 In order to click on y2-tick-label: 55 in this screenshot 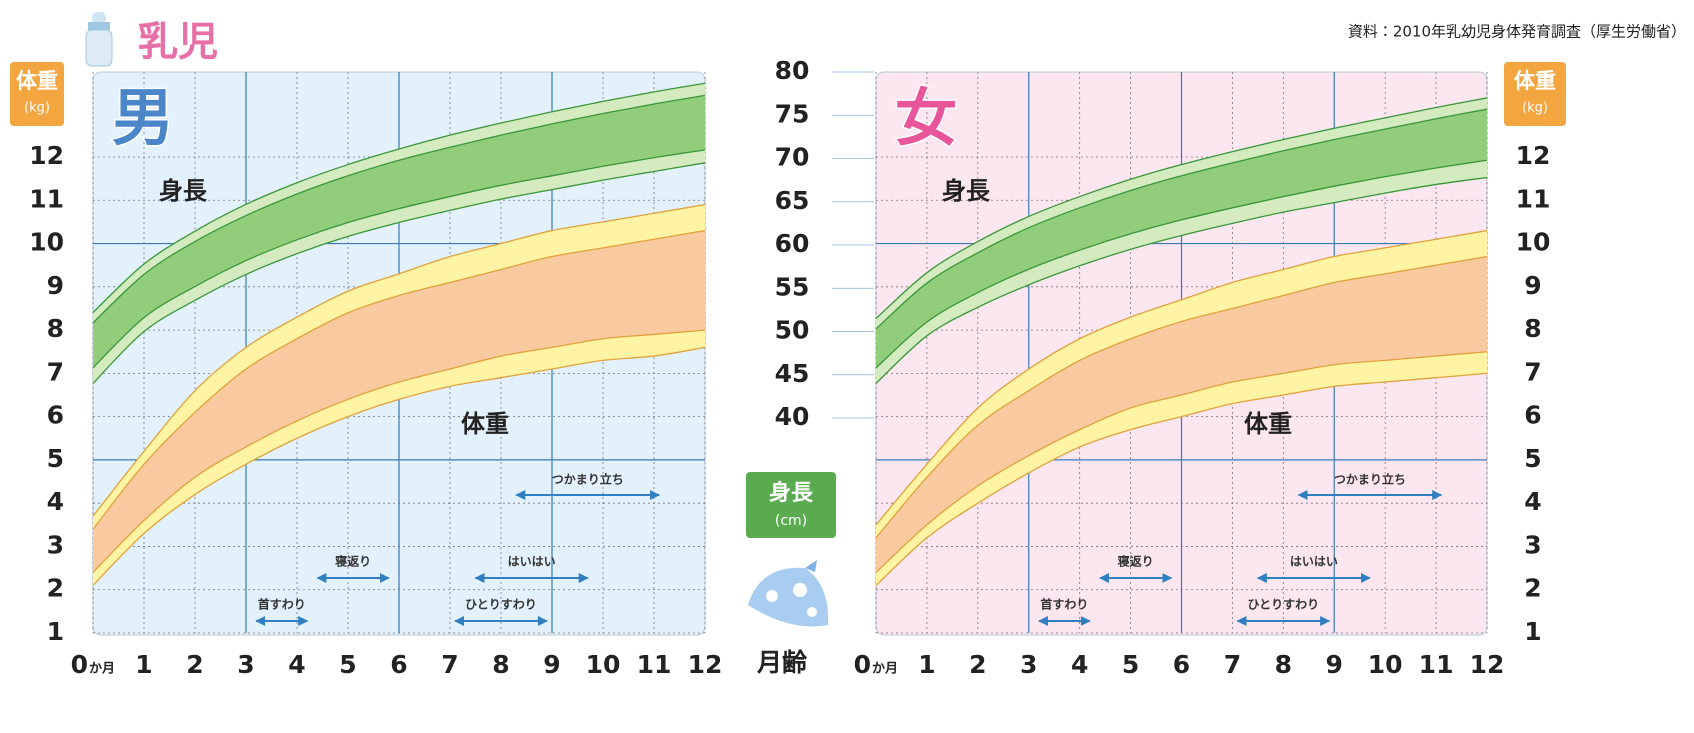, I will do `click(792, 286)`.